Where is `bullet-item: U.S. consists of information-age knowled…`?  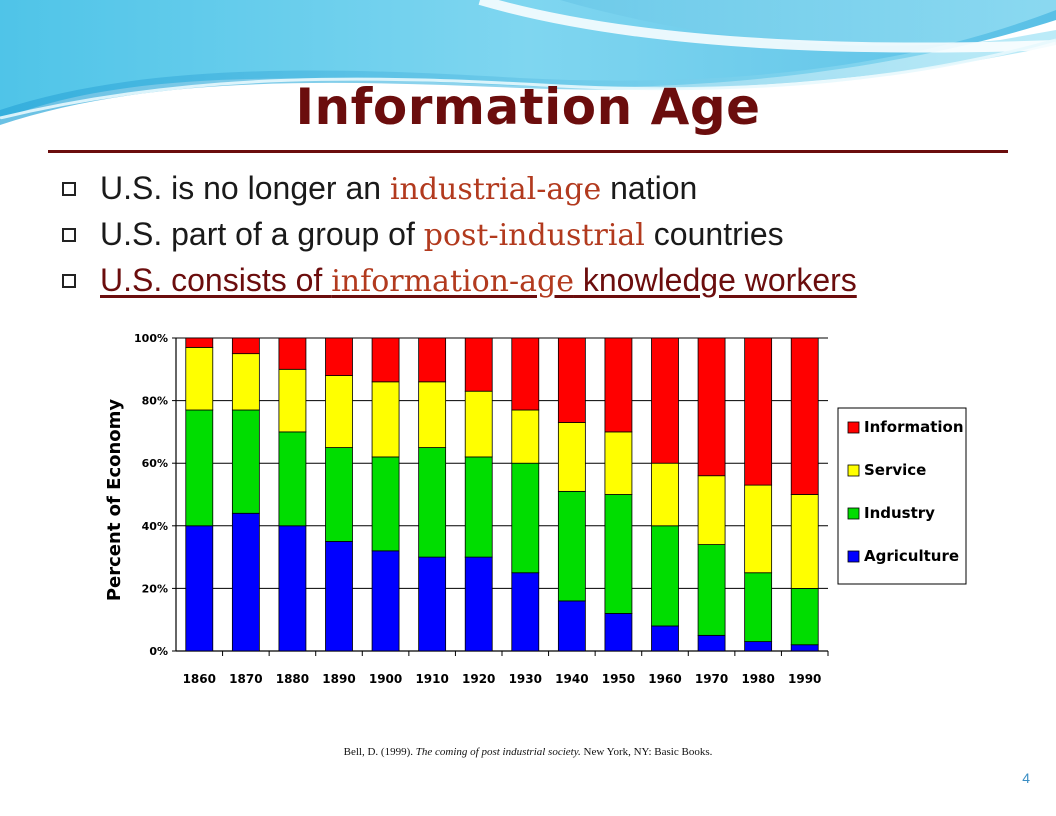
bullet-item: U.S. consists of information-age knowled… is located at coordinates (550, 283).